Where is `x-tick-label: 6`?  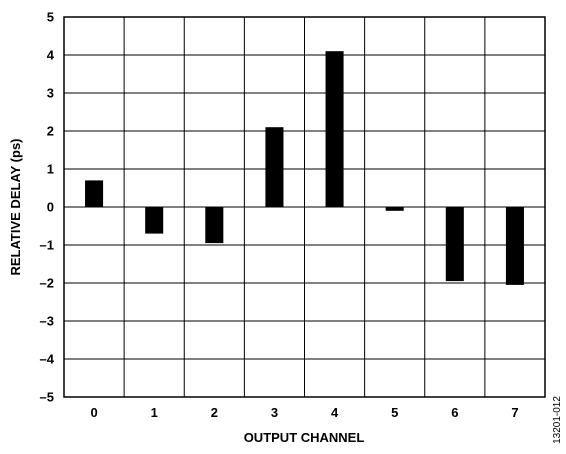 x-tick-label: 6 is located at coordinates (454, 412).